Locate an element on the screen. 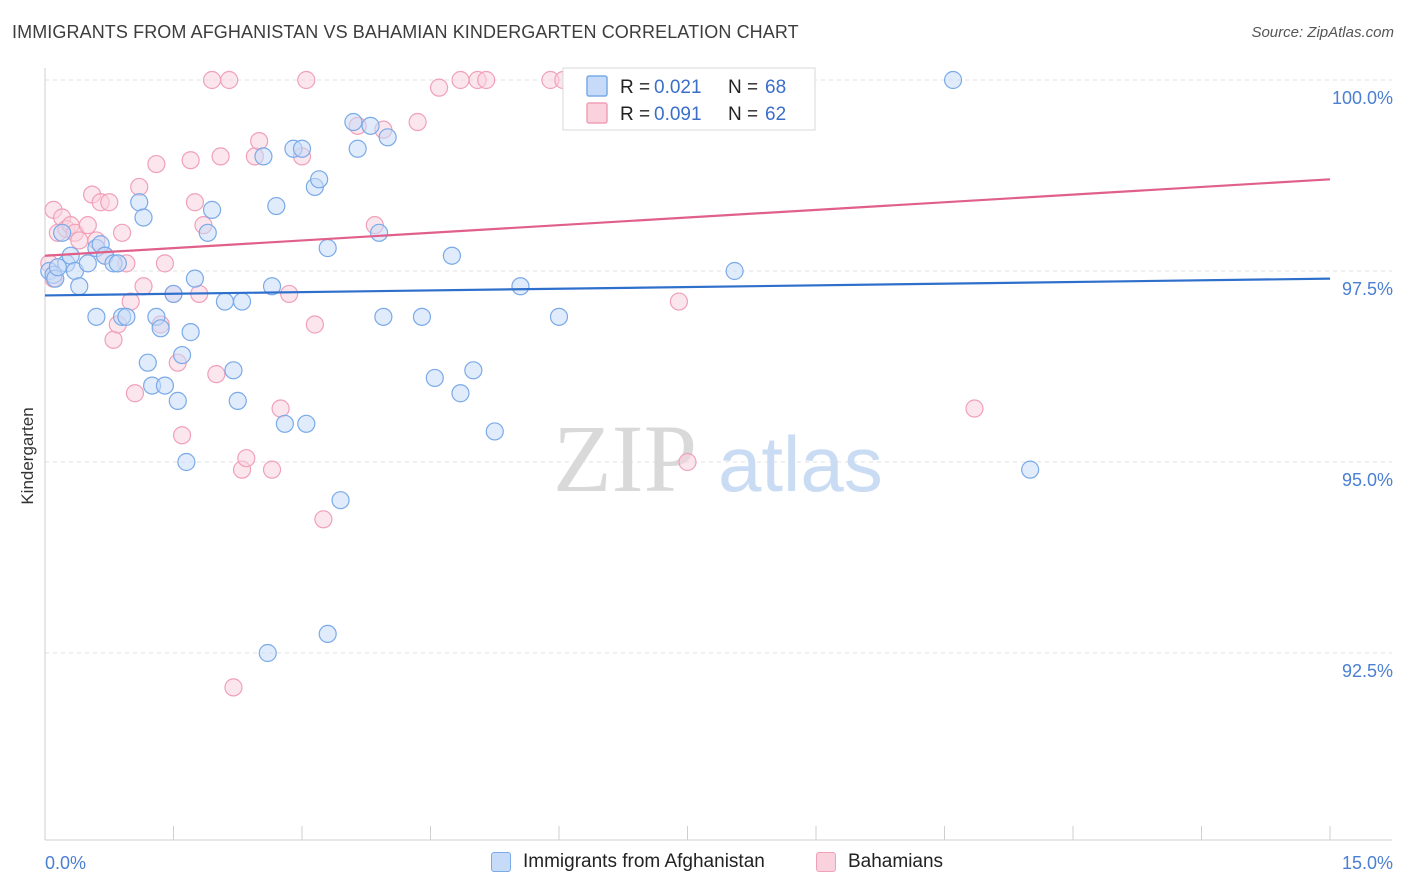 The image size is (1406, 892). legend-label: Bahamians is located at coordinates (896, 861).